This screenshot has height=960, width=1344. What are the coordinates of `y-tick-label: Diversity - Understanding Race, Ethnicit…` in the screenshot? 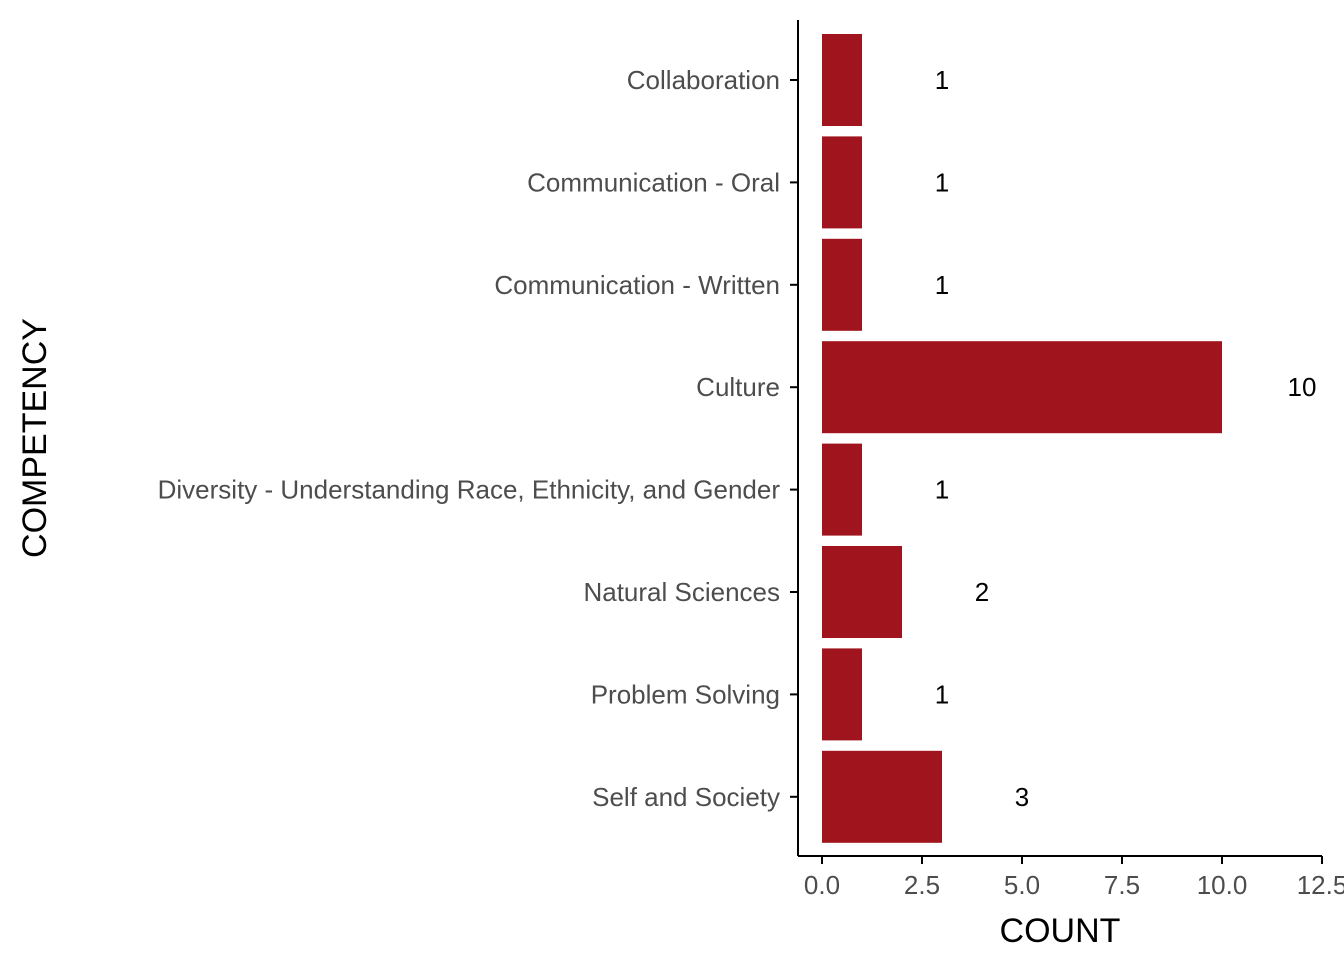 It's located at (469, 490).